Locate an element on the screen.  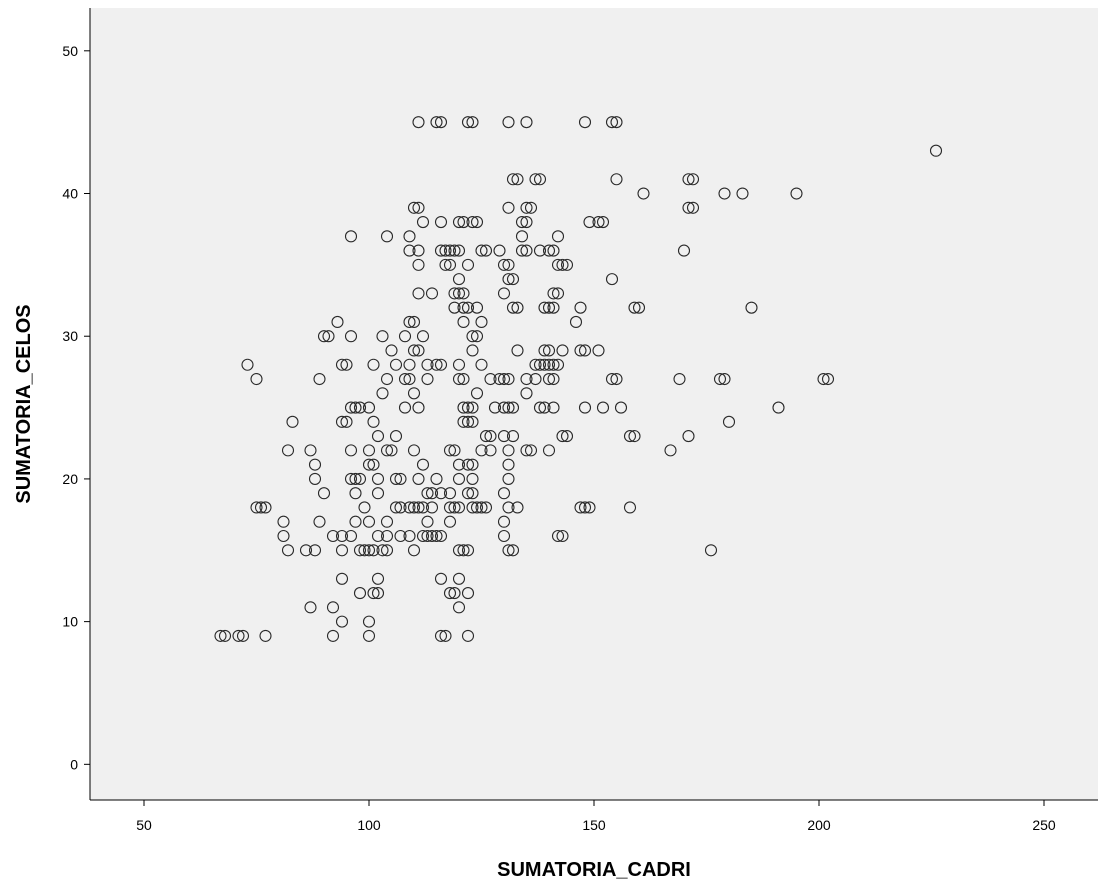
x-tick-label: 200 is located at coordinates (819, 825).